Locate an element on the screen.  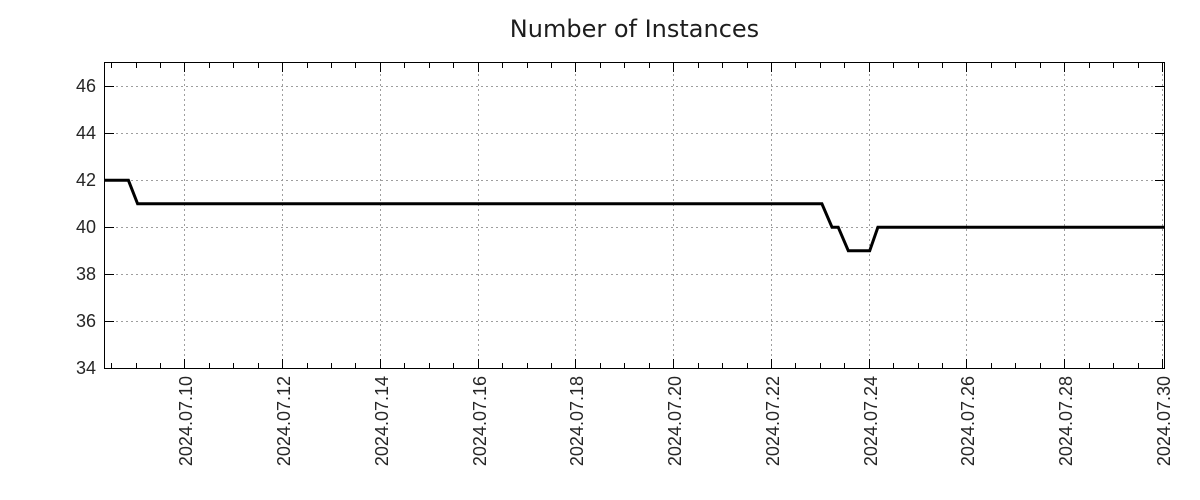
x-tick-label: 2024.07.10 is located at coordinates (186, 421).